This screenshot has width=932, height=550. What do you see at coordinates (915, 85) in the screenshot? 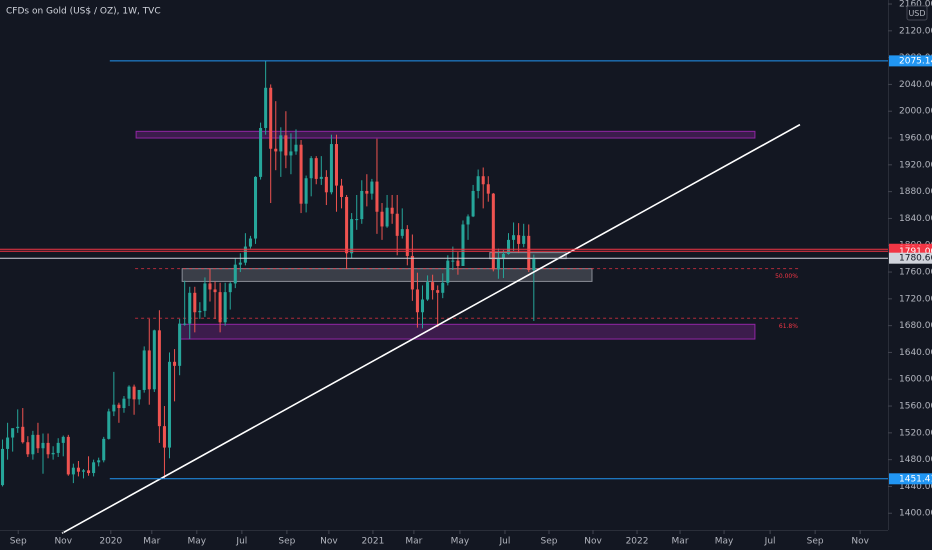
I see `y-tick-label: 2040.00` at bounding box center [915, 85].